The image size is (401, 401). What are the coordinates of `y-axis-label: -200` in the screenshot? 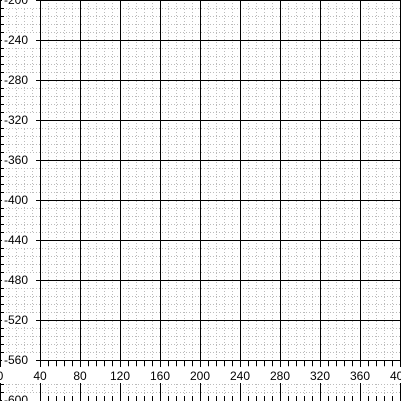 It's located at (16, 3).